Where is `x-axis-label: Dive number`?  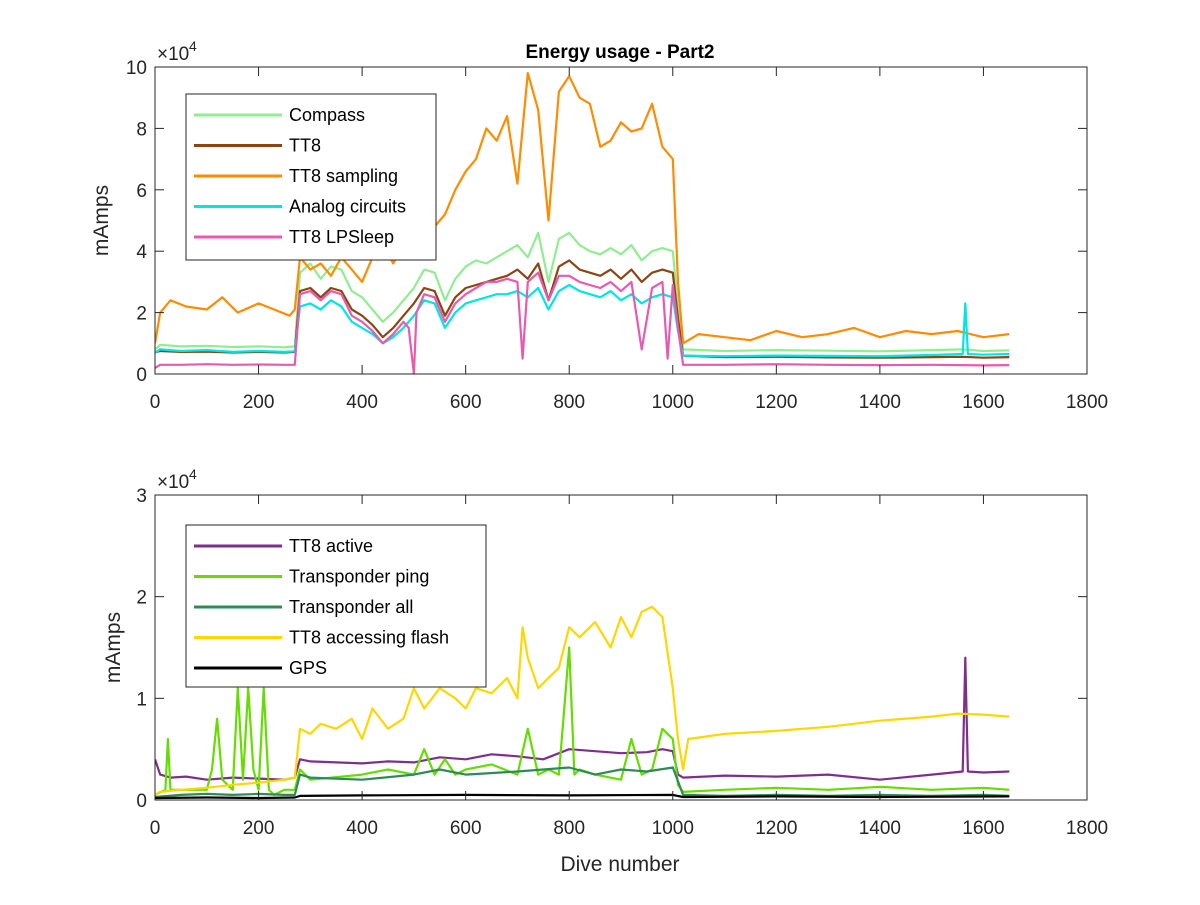 x-axis-label: Dive number is located at coordinates (619, 864).